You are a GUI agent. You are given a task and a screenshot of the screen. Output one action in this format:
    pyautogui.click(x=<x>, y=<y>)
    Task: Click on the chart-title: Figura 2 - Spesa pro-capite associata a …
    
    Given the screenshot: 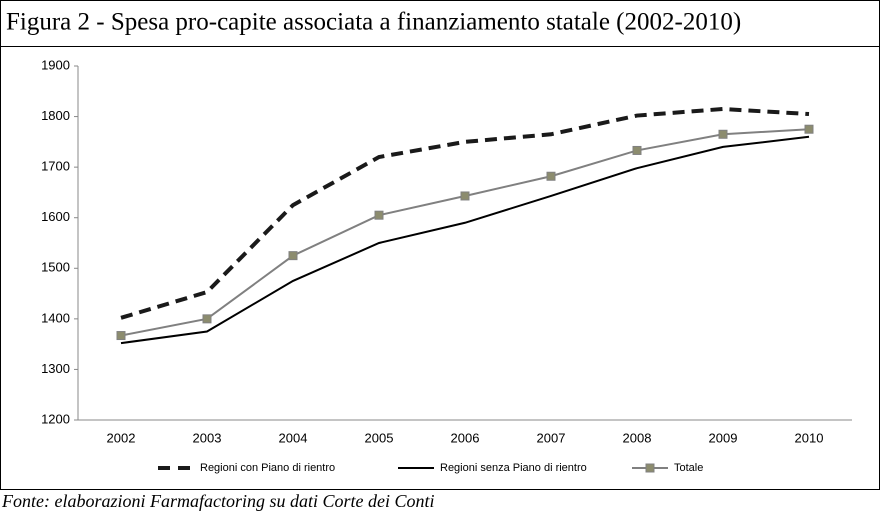 What is the action you would take?
    pyautogui.click(x=373, y=22)
    